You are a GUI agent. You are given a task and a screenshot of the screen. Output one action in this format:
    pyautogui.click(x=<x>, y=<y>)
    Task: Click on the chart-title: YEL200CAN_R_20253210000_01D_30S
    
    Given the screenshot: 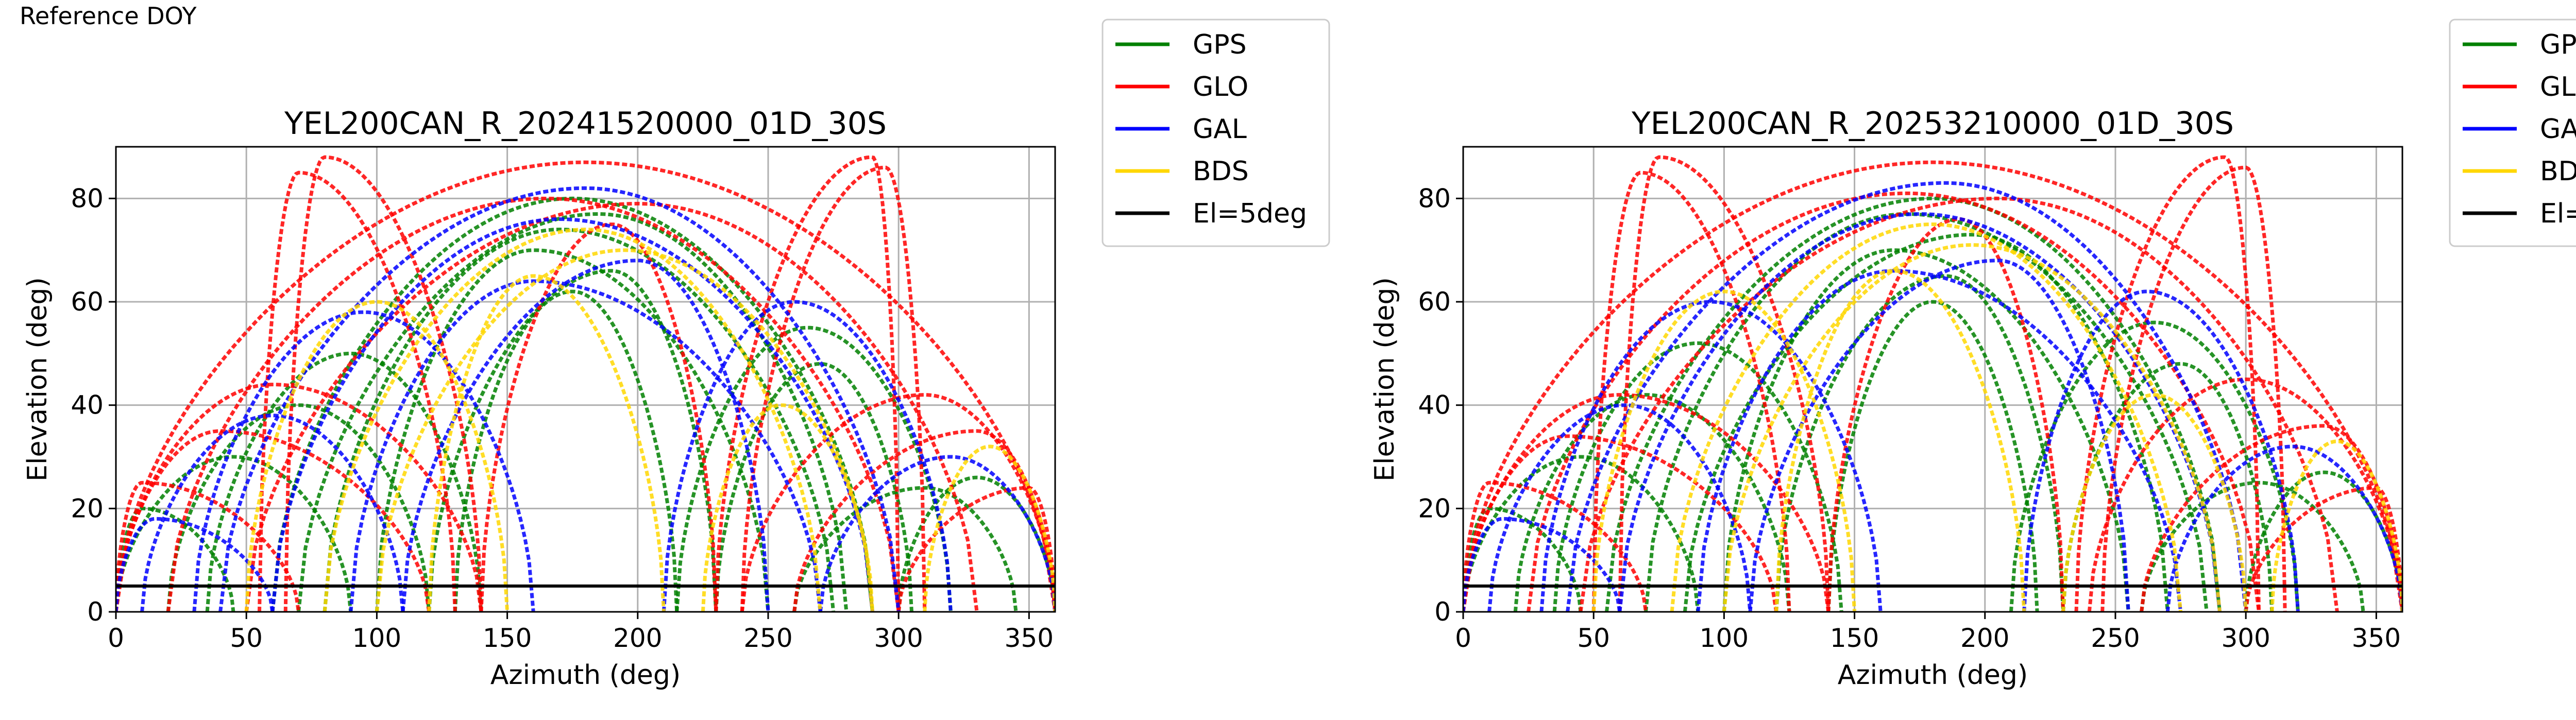 What is the action you would take?
    pyautogui.click(x=1932, y=124)
    